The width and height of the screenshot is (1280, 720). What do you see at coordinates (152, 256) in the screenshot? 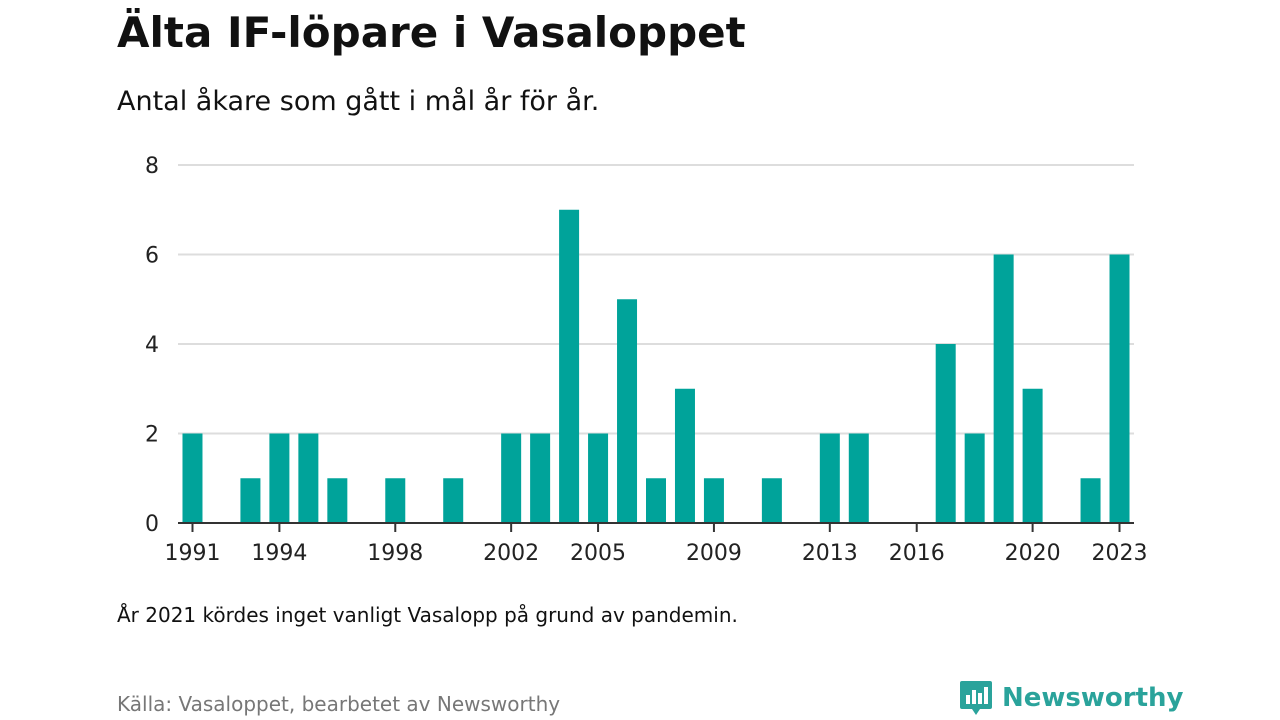
I see `y-tick-label-6: 6` at bounding box center [152, 256].